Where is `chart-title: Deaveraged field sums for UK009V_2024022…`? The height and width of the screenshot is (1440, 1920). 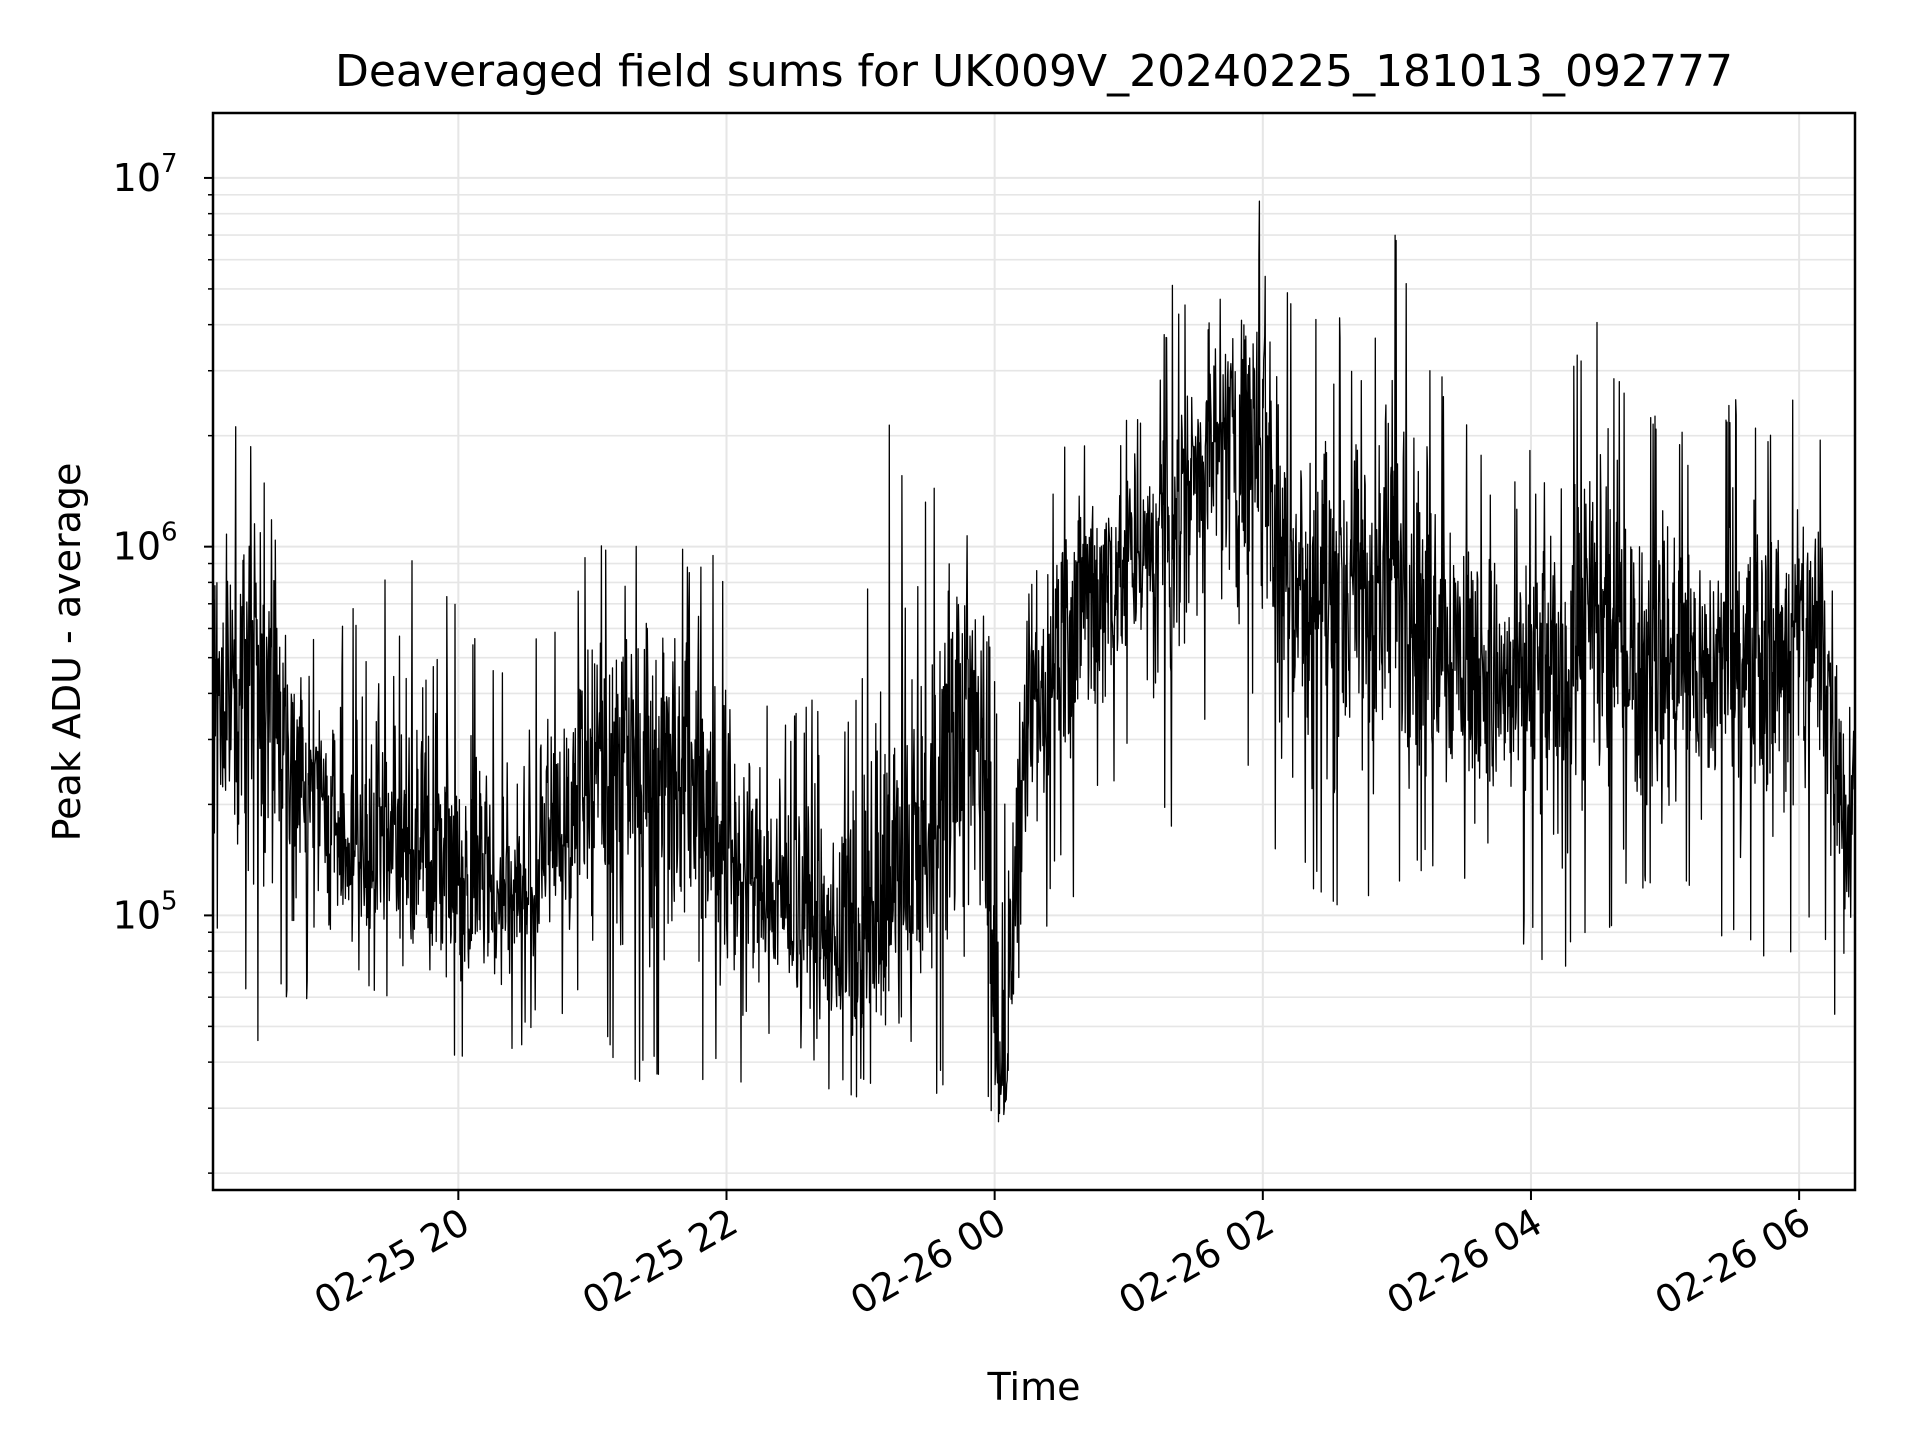
chart-title: Deaveraged field sums for UK009V_2024022… is located at coordinates (1034, 71).